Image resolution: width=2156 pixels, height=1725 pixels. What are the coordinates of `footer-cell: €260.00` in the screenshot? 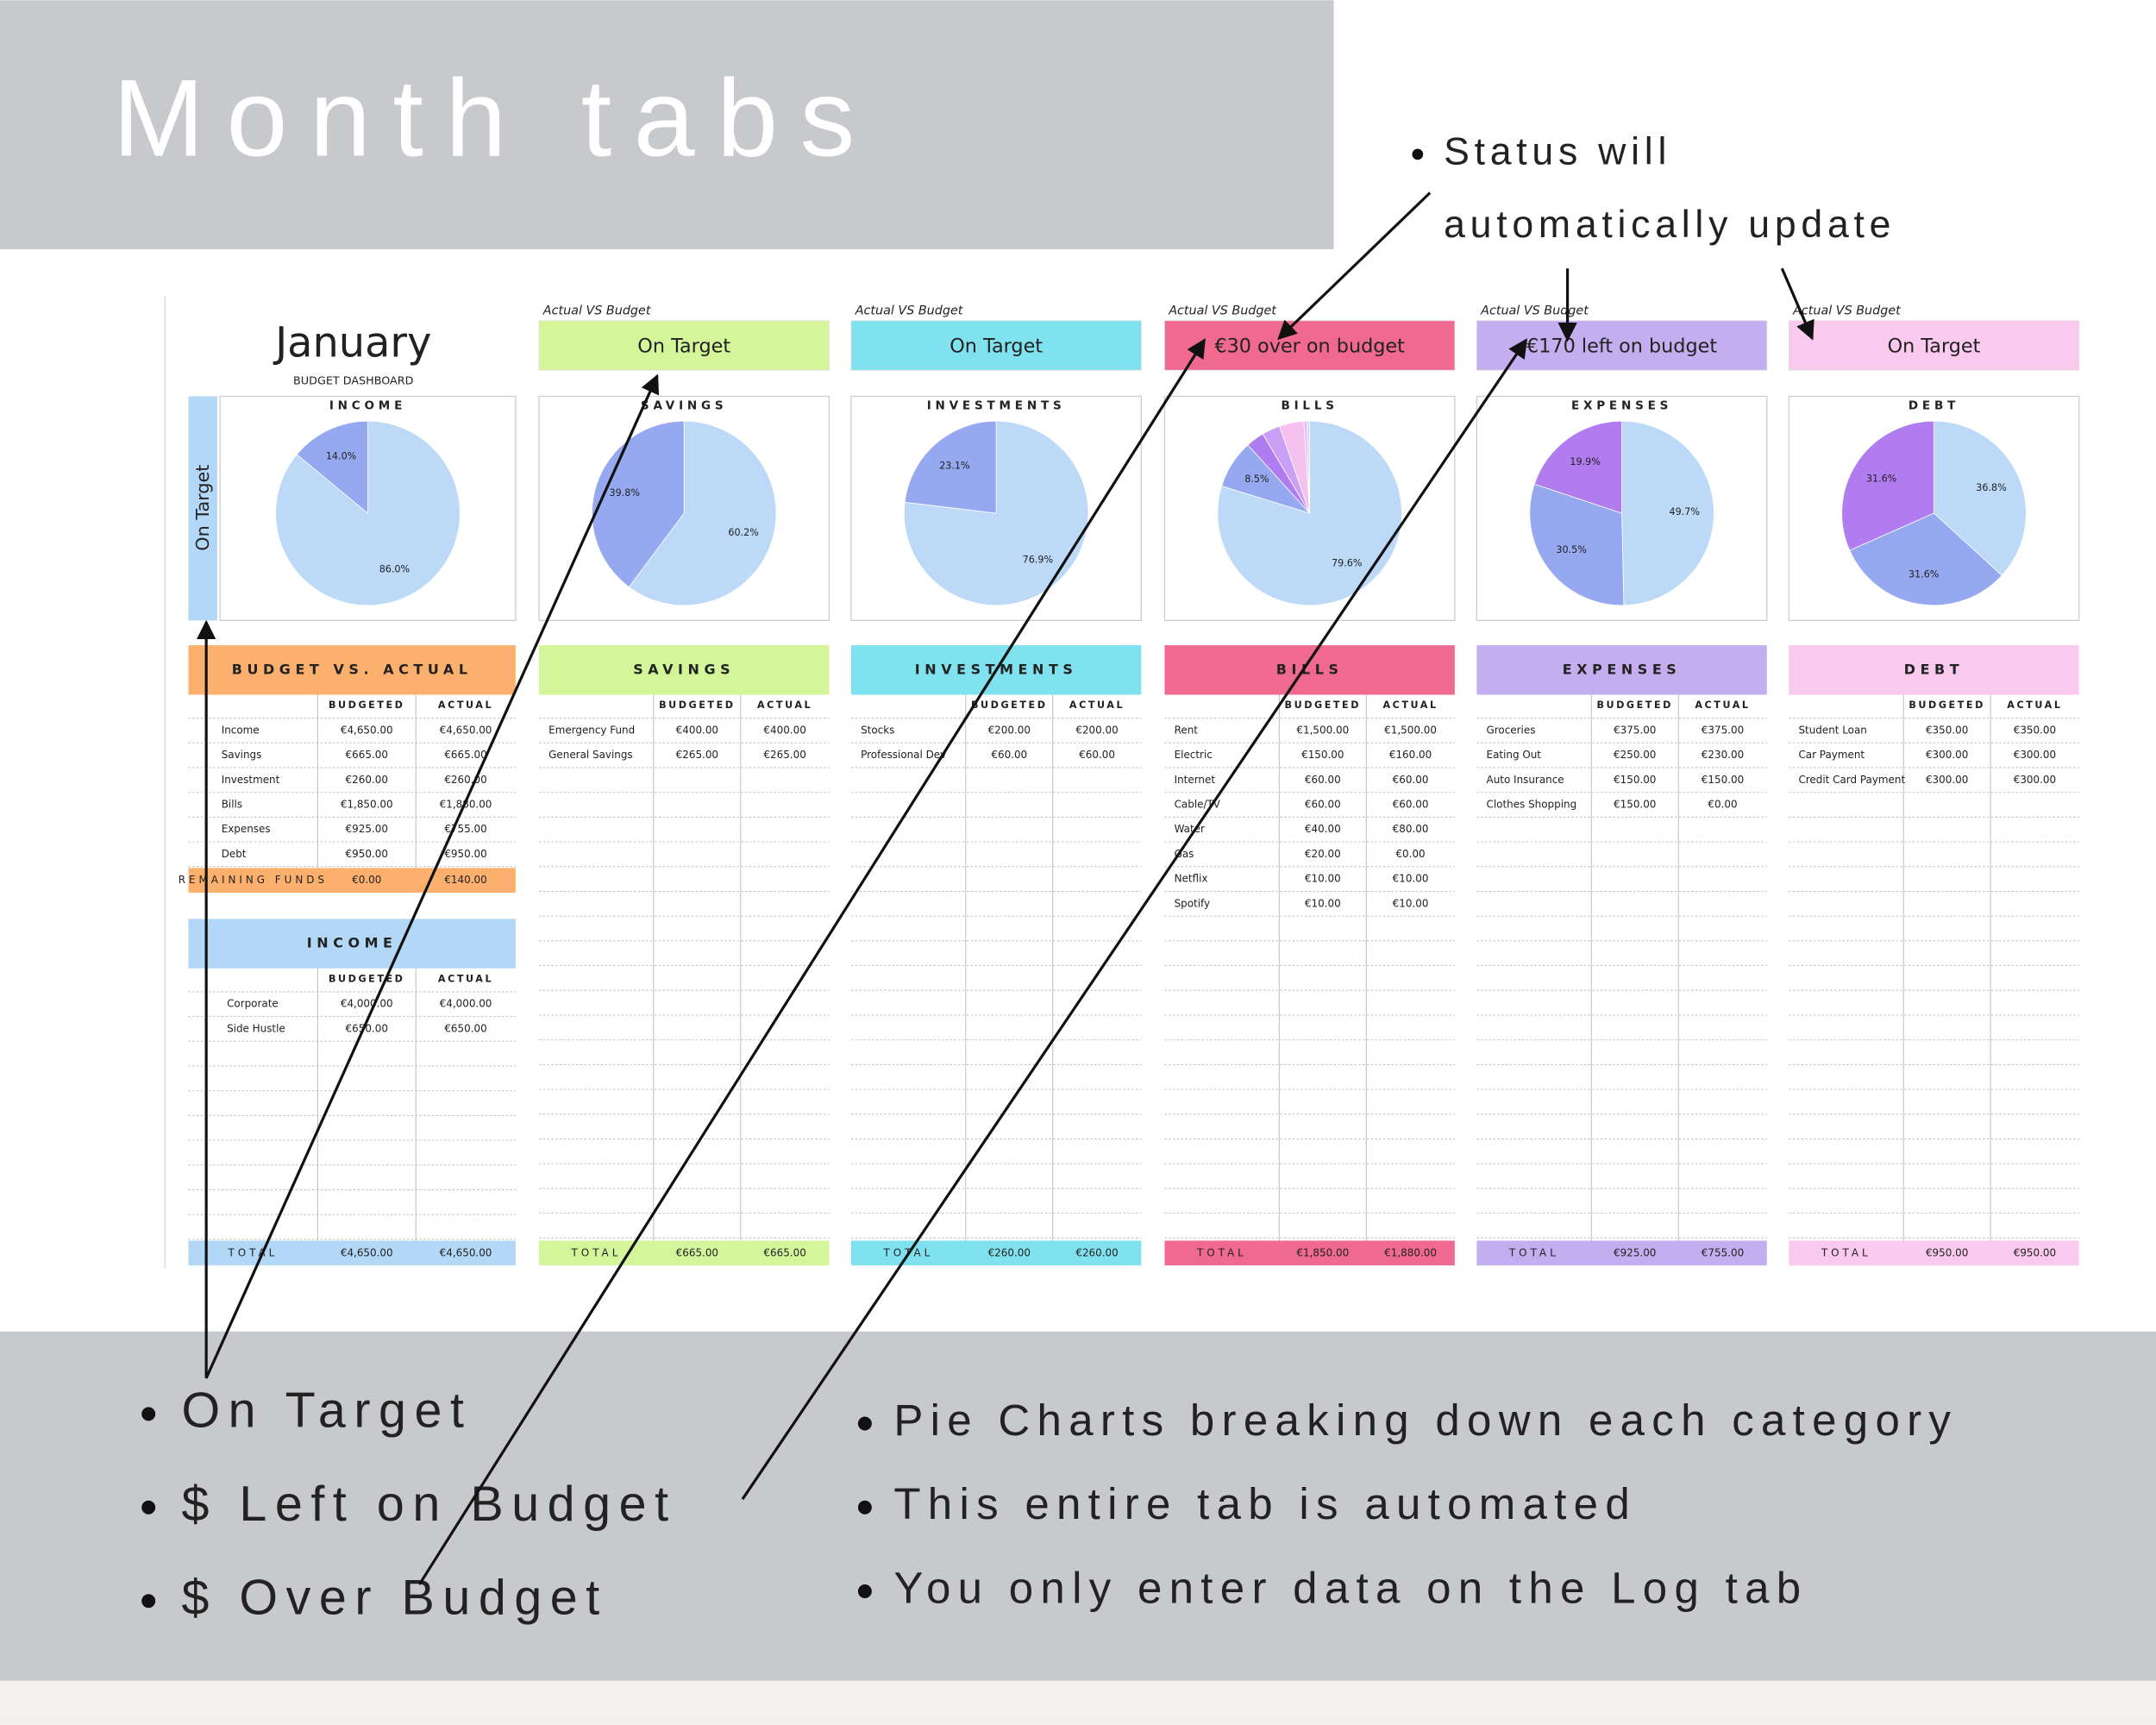 It's located at (1096, 1252).